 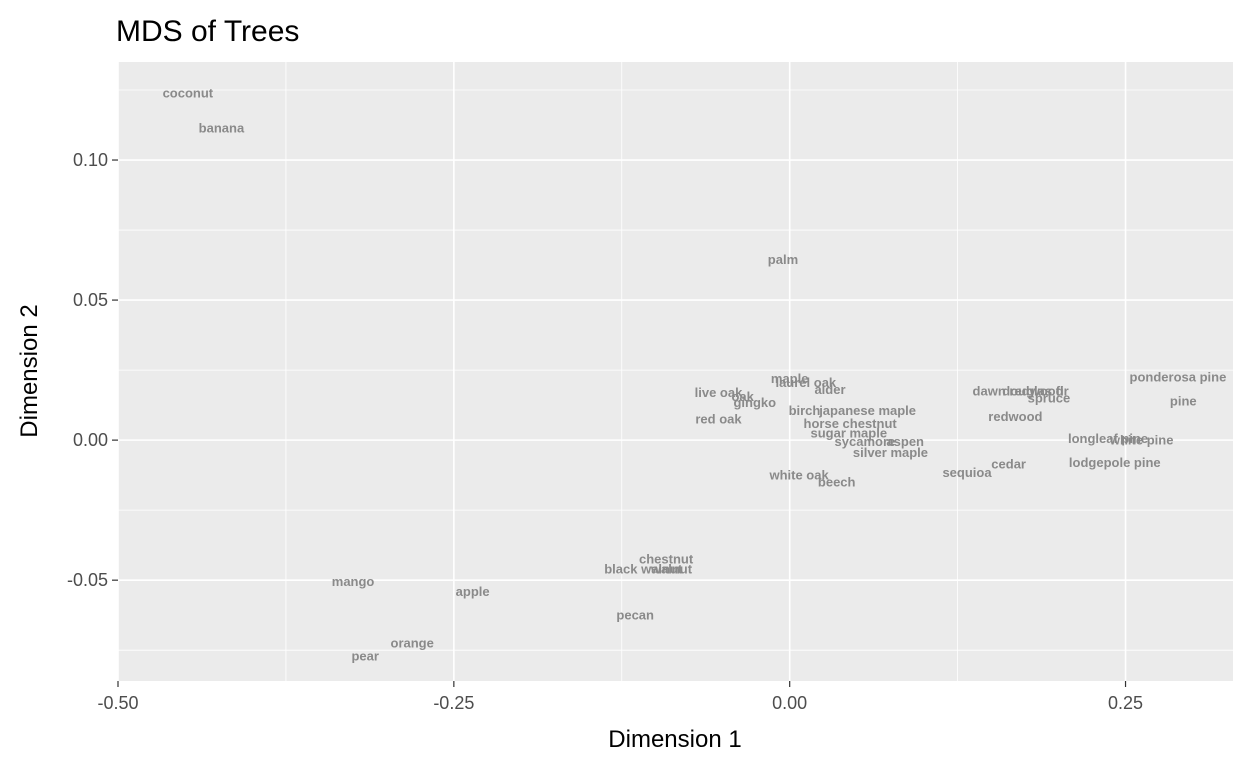 I want to click on point-label: lodgepole pine, so click(x=1115, y=462).